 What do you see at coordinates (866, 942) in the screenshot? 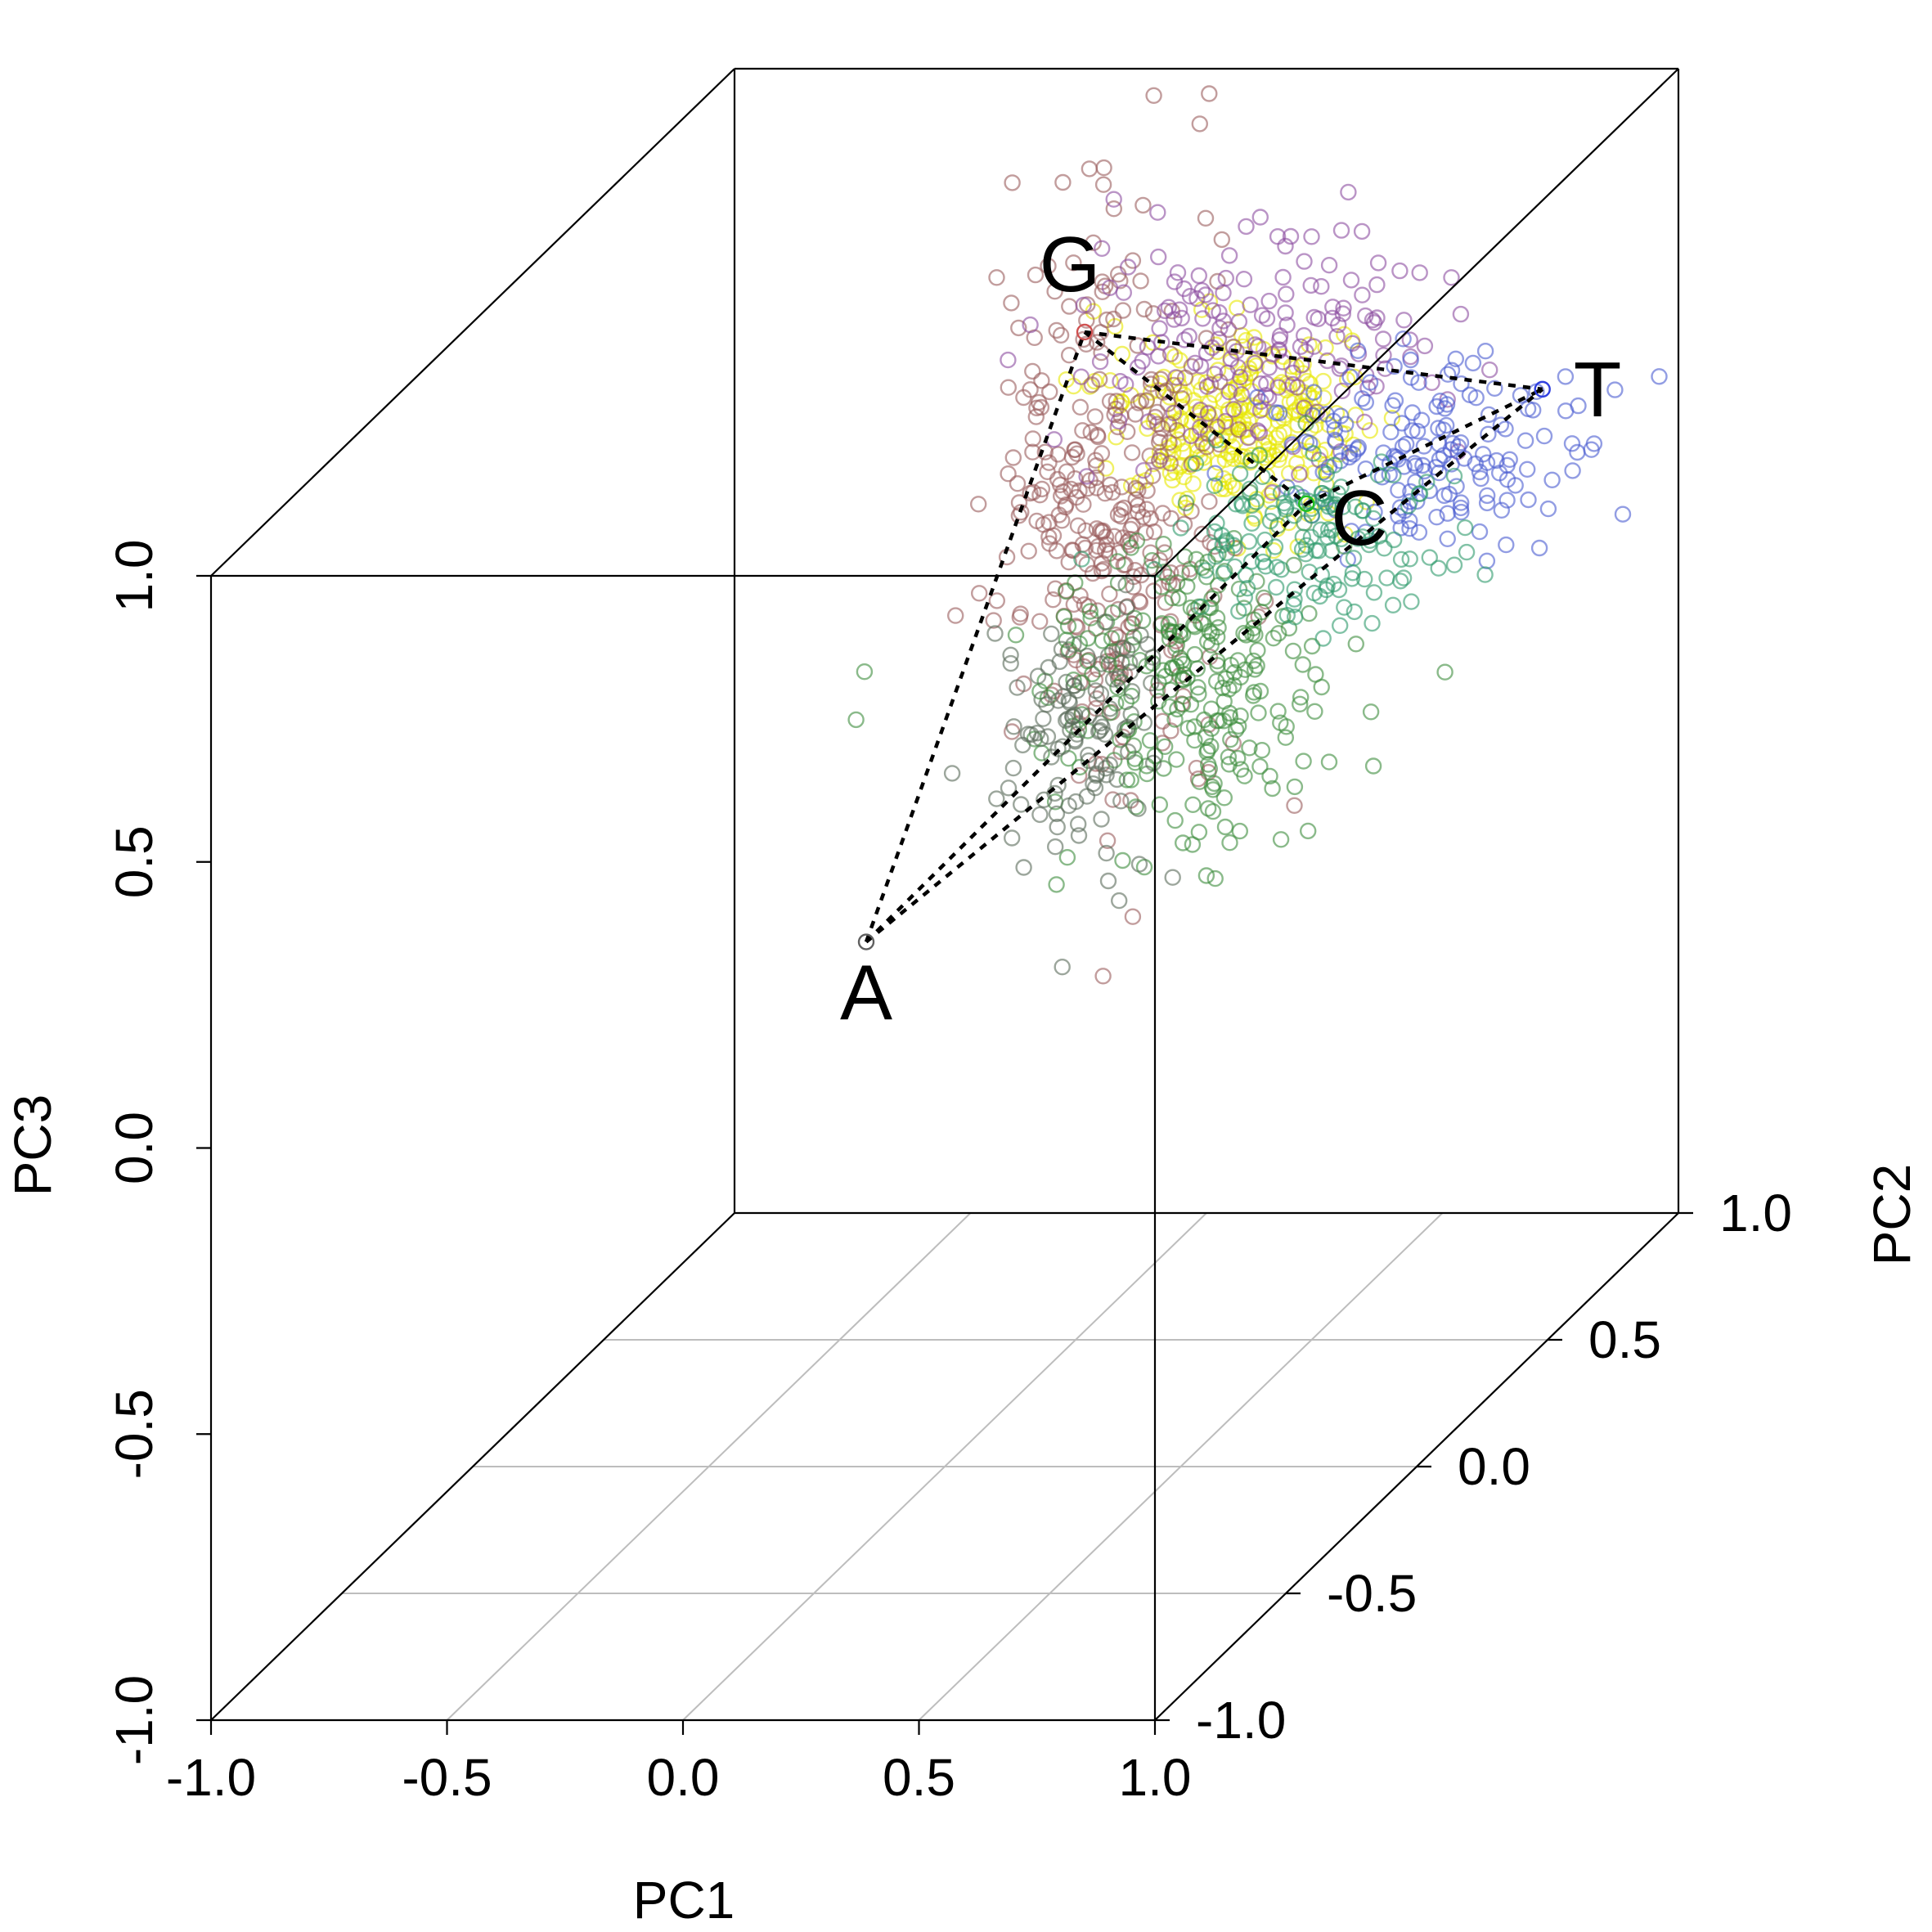
I see `vertex-point-a` at bounding box center [866, 942].